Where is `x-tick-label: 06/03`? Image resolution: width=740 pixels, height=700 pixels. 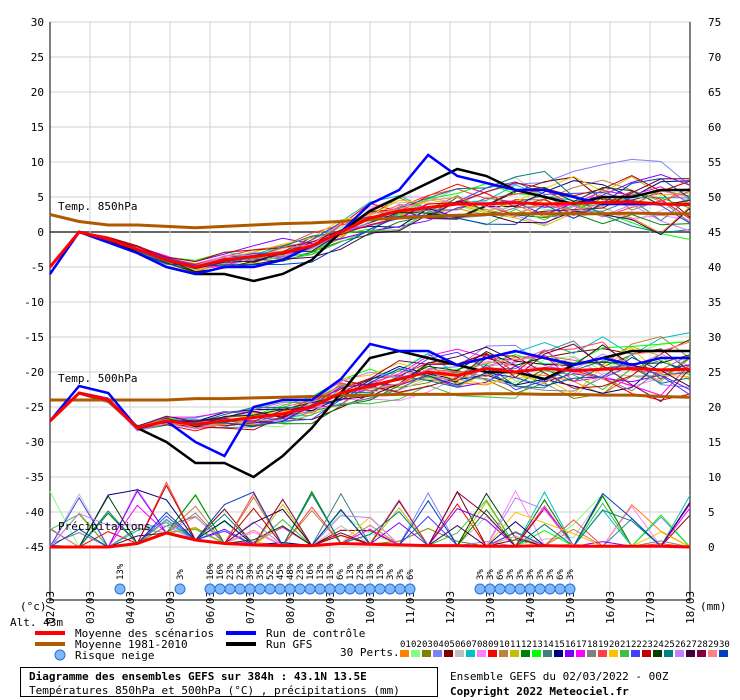
x-tick-label: 06/03 is located at coordinates (210, 607).